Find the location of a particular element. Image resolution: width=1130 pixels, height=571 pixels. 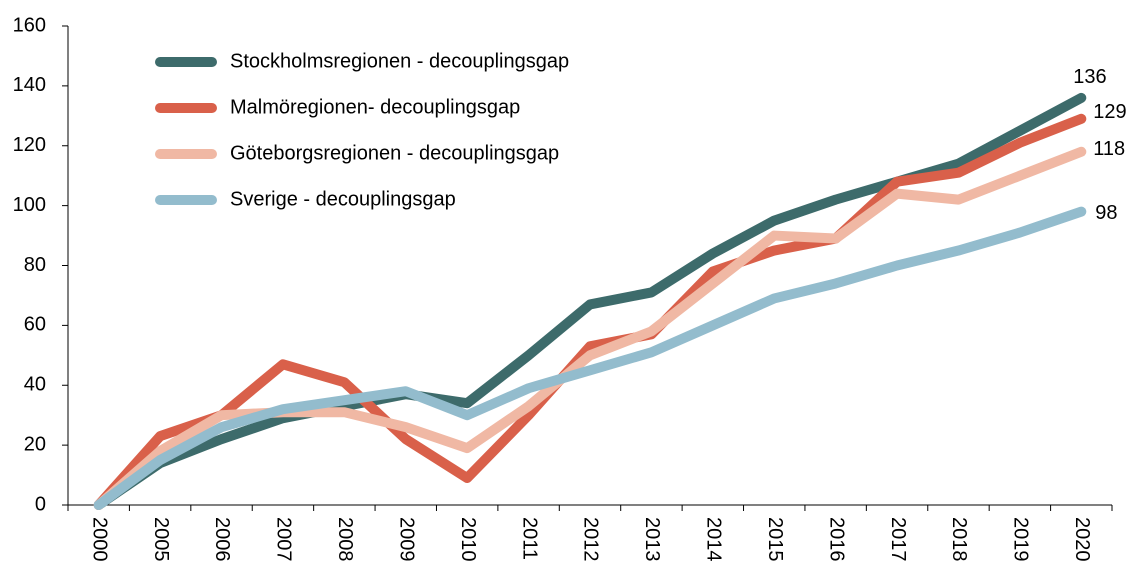

y-tick-label: 140 is located at coordinates (29, 85).